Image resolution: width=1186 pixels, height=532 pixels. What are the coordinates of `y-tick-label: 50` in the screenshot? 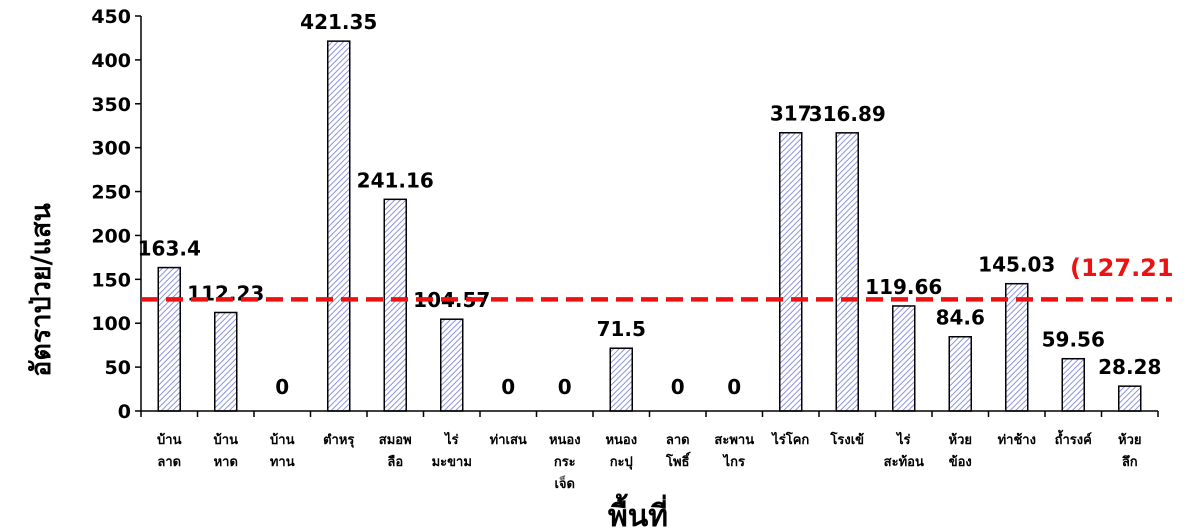 It's located at (118, 368).